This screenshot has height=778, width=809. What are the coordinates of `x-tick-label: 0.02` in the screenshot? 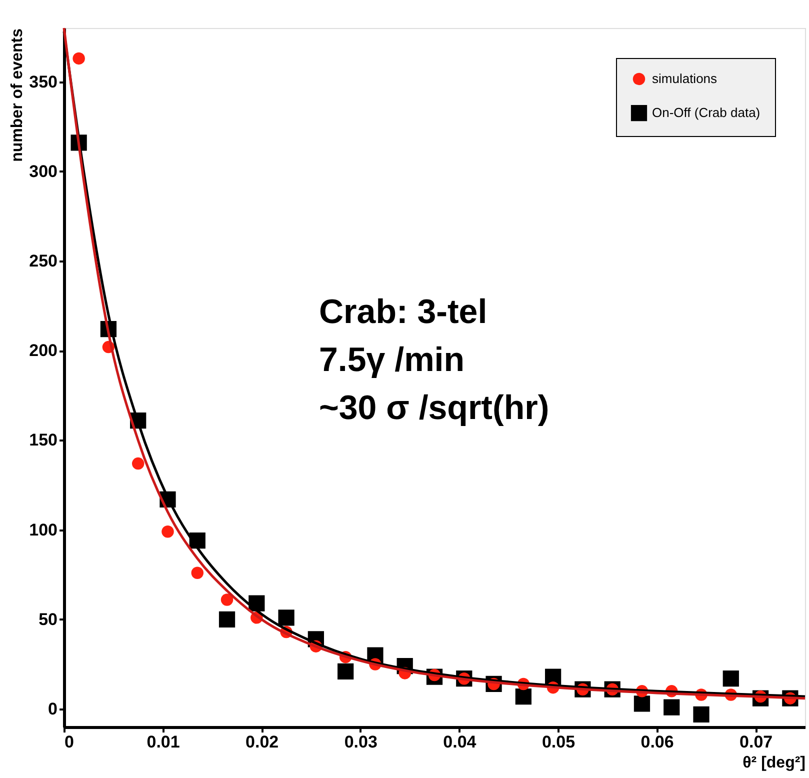 It's located at (262, 742).